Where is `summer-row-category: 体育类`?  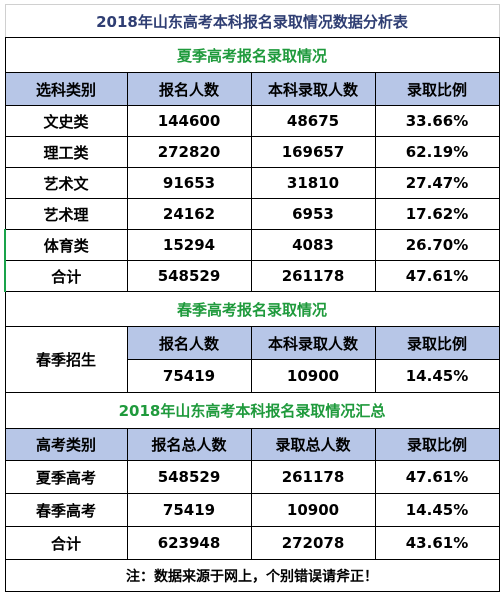 summer-row-category: 体育类 is located at coordinates (66, 245).